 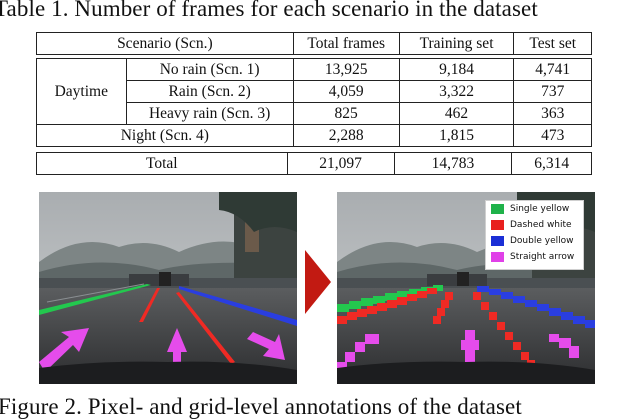 What do you see at coordinates (456, 69) in the screenshot?
I see `row-train: 9,184` at bounding box center [456, 69].